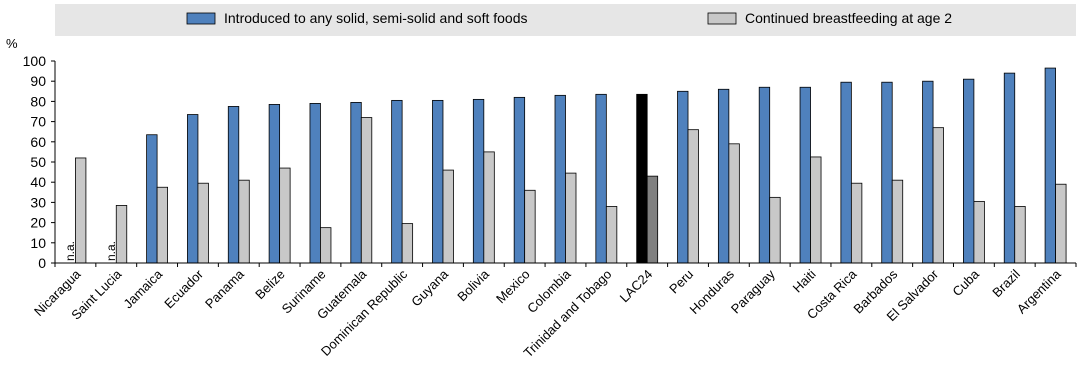 This screenshot has width=1083, height=372. I want to click on y-tick-label: 50, so click(38, 162).